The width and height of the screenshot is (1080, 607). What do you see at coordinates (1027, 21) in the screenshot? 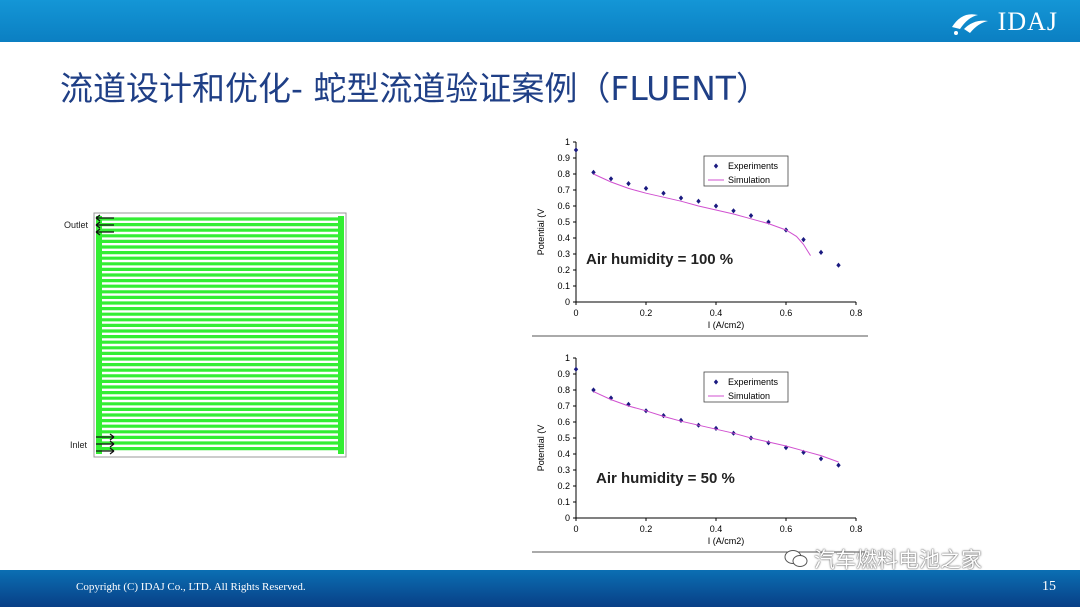
I see `logo-text: IDAJ` at bounding box center [1027, 21].